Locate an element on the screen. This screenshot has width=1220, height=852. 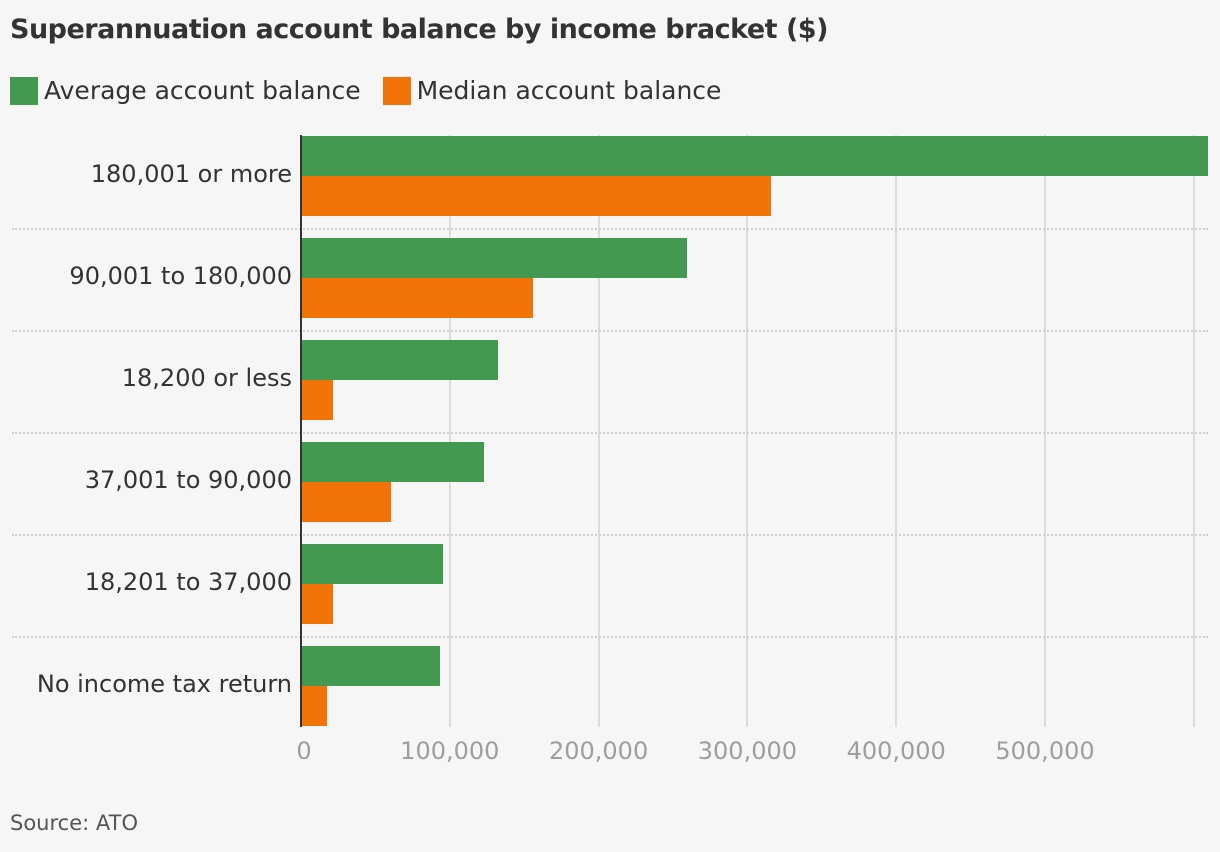
legend-item-average: Average account balance is located at coordinates (185, 90).